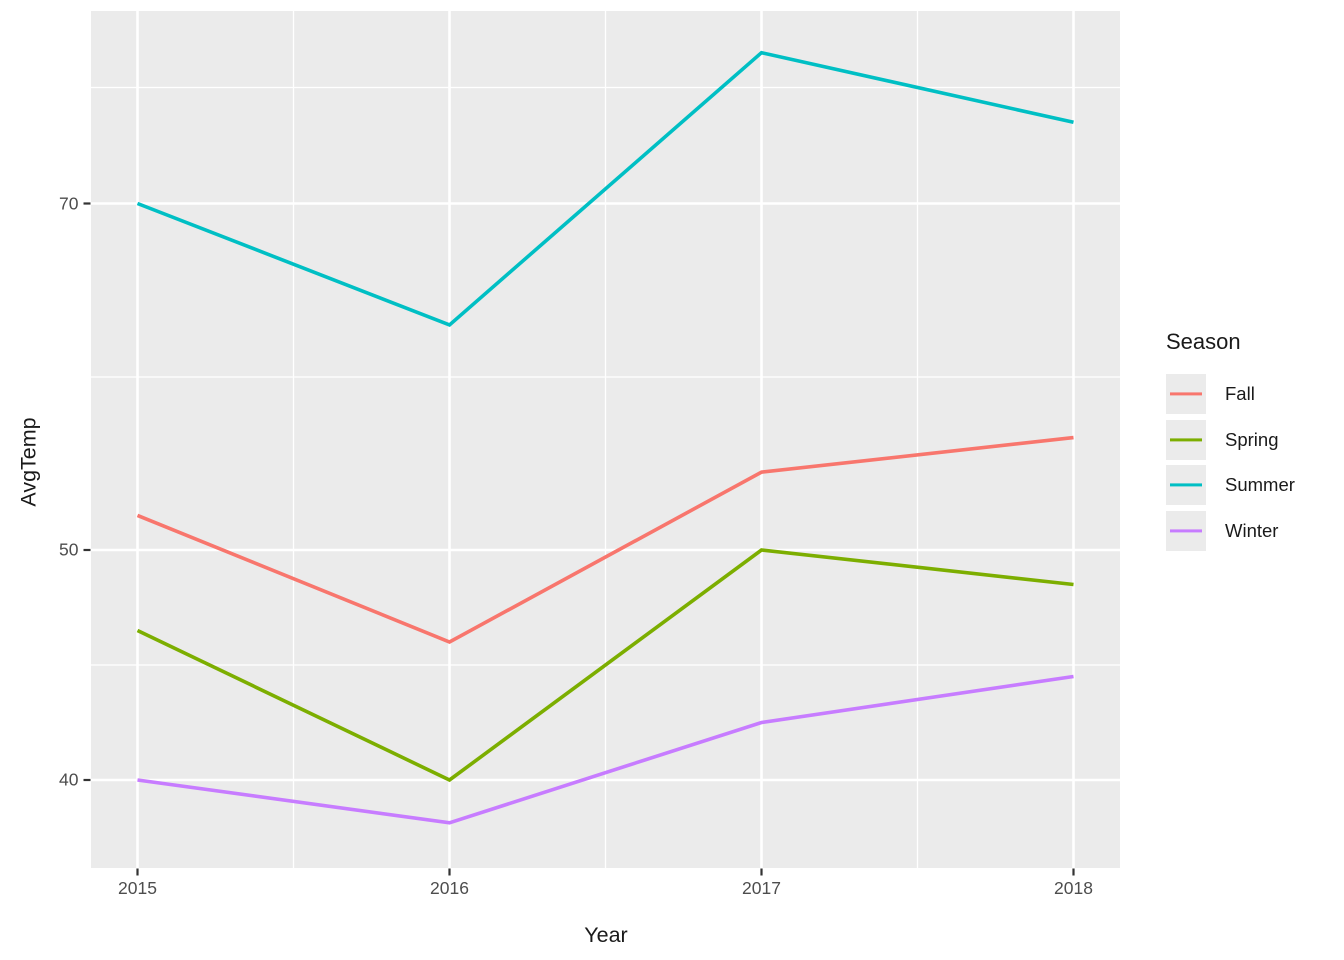 This screenshot has height=960, width=1344. I want to click on legend-item-fall: Fall, so click(1230, 394).